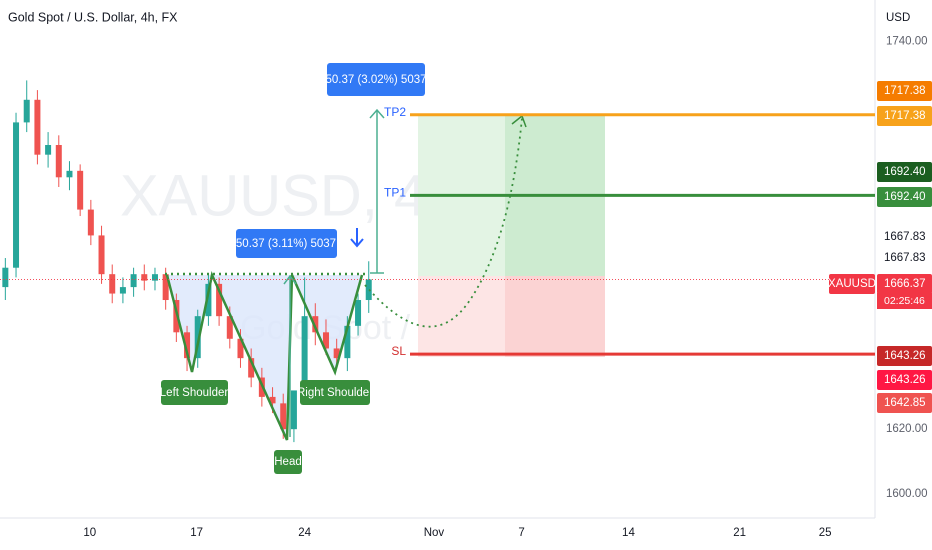 The image size is (932, 550). I want to click on price-label: 1666.37, so click(905, 284).